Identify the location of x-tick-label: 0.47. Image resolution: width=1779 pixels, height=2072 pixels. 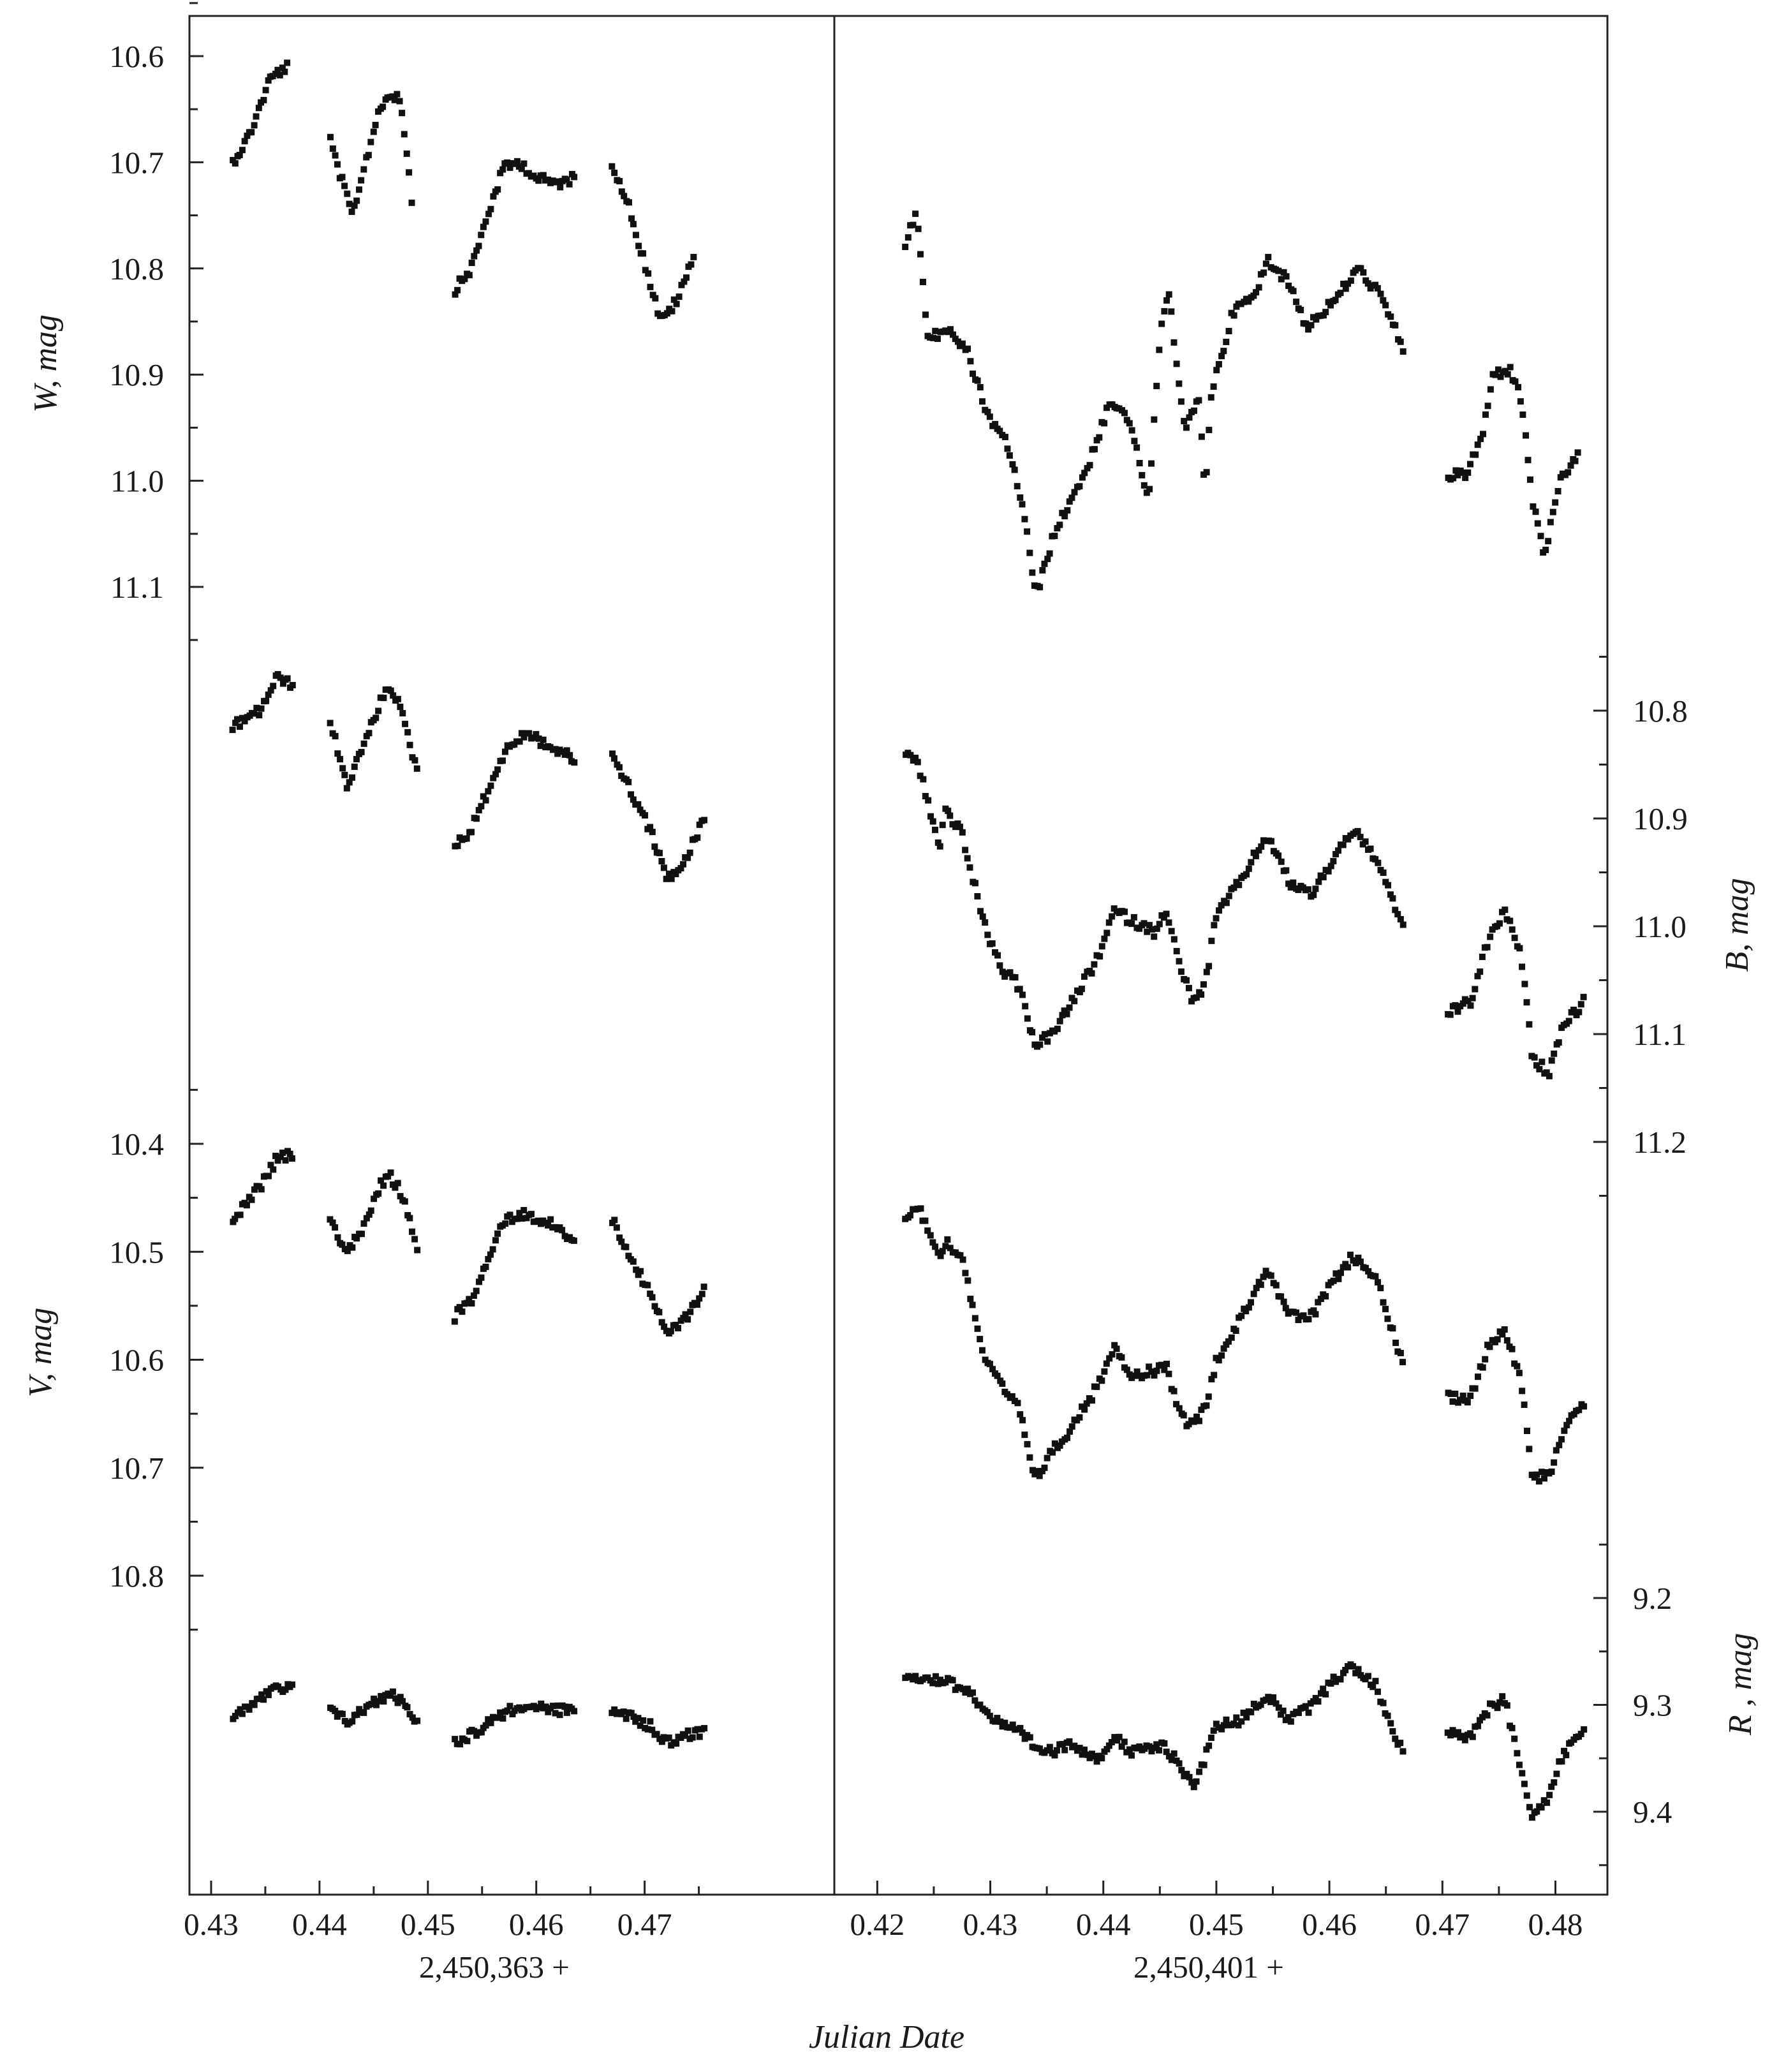
(644, 1925).